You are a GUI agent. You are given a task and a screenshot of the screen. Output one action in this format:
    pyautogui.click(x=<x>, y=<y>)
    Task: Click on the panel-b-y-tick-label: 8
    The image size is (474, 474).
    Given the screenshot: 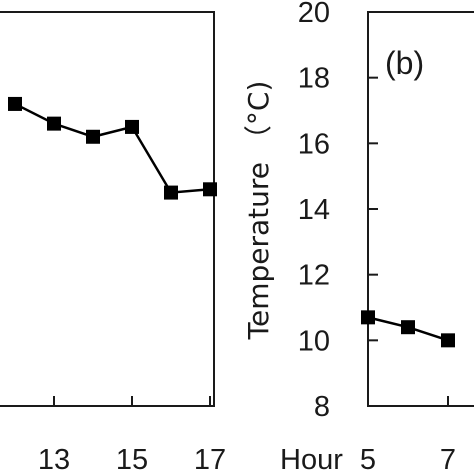 What is the action you would take?
    pyautogui.click(x=322, y=407)
    